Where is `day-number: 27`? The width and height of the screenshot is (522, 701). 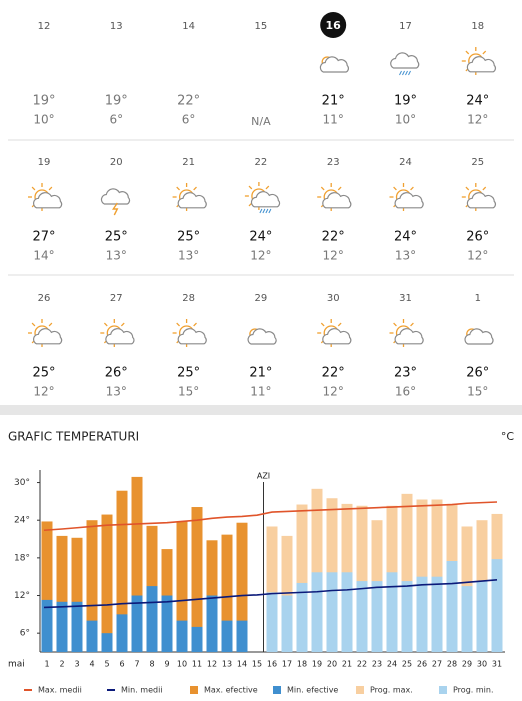
day-number: 27 is located at coordinates (116, 298).